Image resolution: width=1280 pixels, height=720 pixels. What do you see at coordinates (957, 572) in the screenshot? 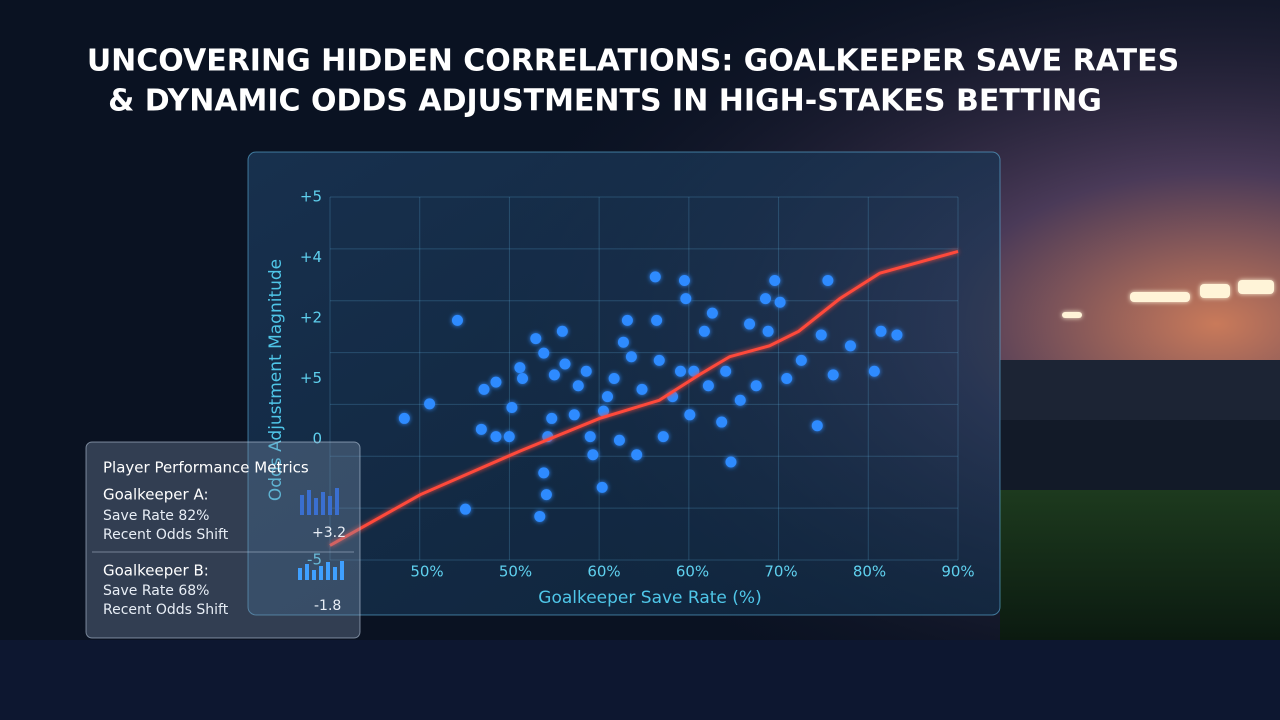
I see `x-tick-label: 90%` at bounding box center [957, 572].